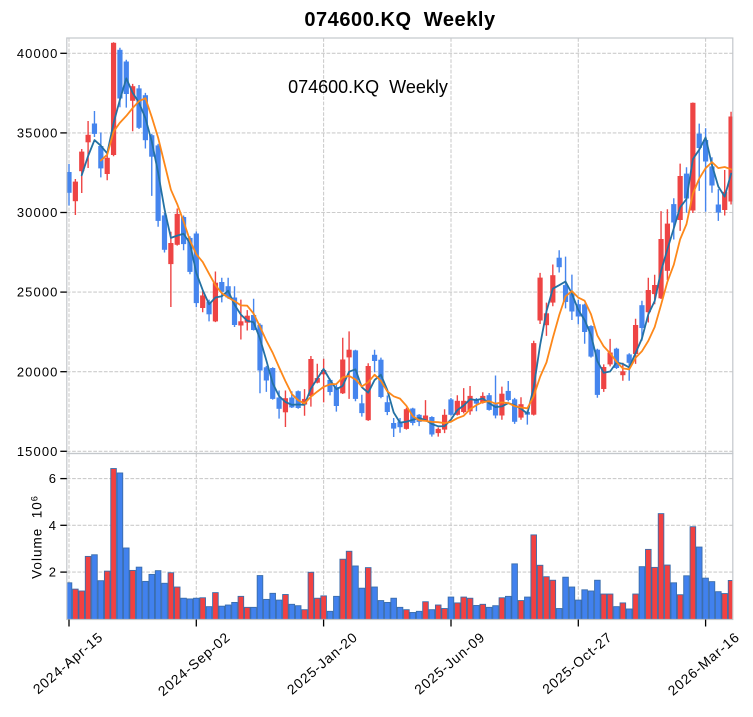  I want to click on svg-text: 6, so click(52, 478).